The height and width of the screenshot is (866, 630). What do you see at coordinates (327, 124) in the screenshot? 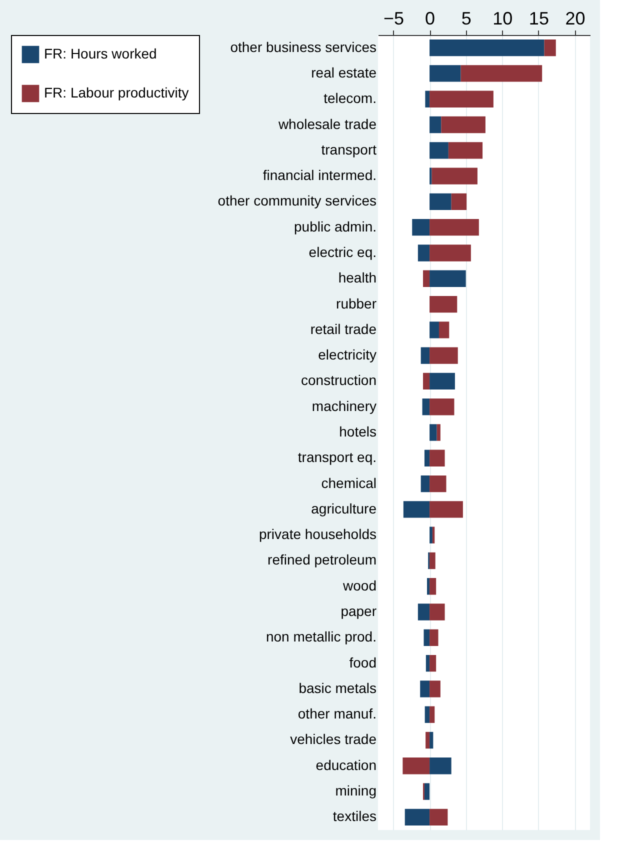
I see `y-tick-label: wholesale trade` at bounding box center [327, 124].